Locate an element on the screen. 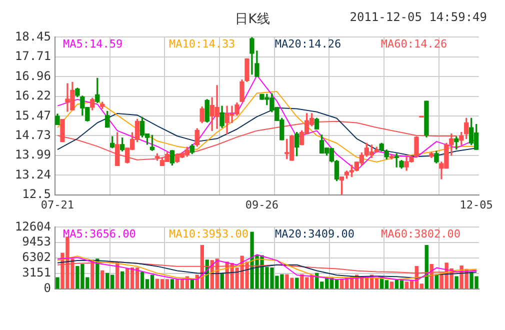  text: MA60:3802.00 is located at coordinates (420, 234).